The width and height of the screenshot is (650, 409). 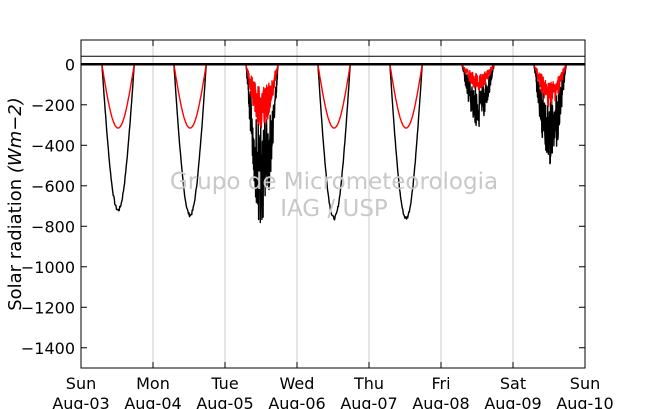 What do you see at coordinates (368, 383) in the screenshot?
I see `x-tick-label-day: Thu` at bounding box center [368, 383].